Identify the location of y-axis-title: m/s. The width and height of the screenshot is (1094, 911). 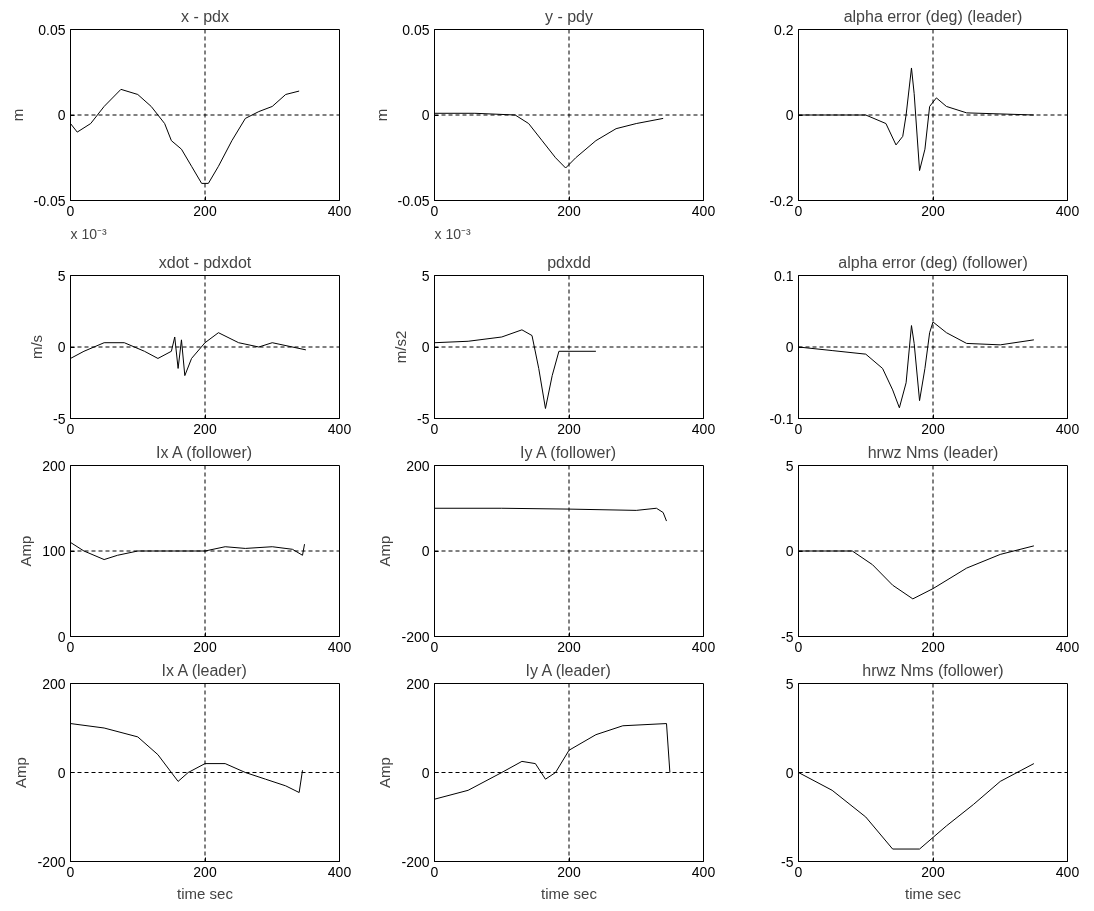
(37, 347).